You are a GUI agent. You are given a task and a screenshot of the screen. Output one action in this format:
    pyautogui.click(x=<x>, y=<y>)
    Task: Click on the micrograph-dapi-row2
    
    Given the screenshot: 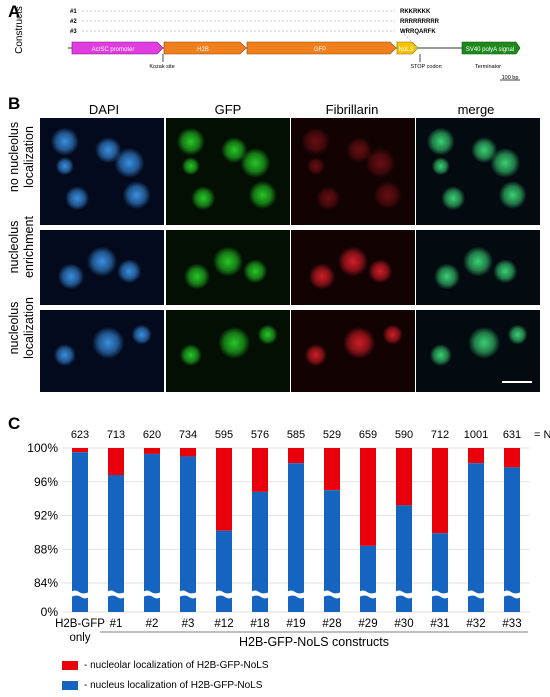 What is the action you would take?
    pyautogui.click(x=102, y=267)
    